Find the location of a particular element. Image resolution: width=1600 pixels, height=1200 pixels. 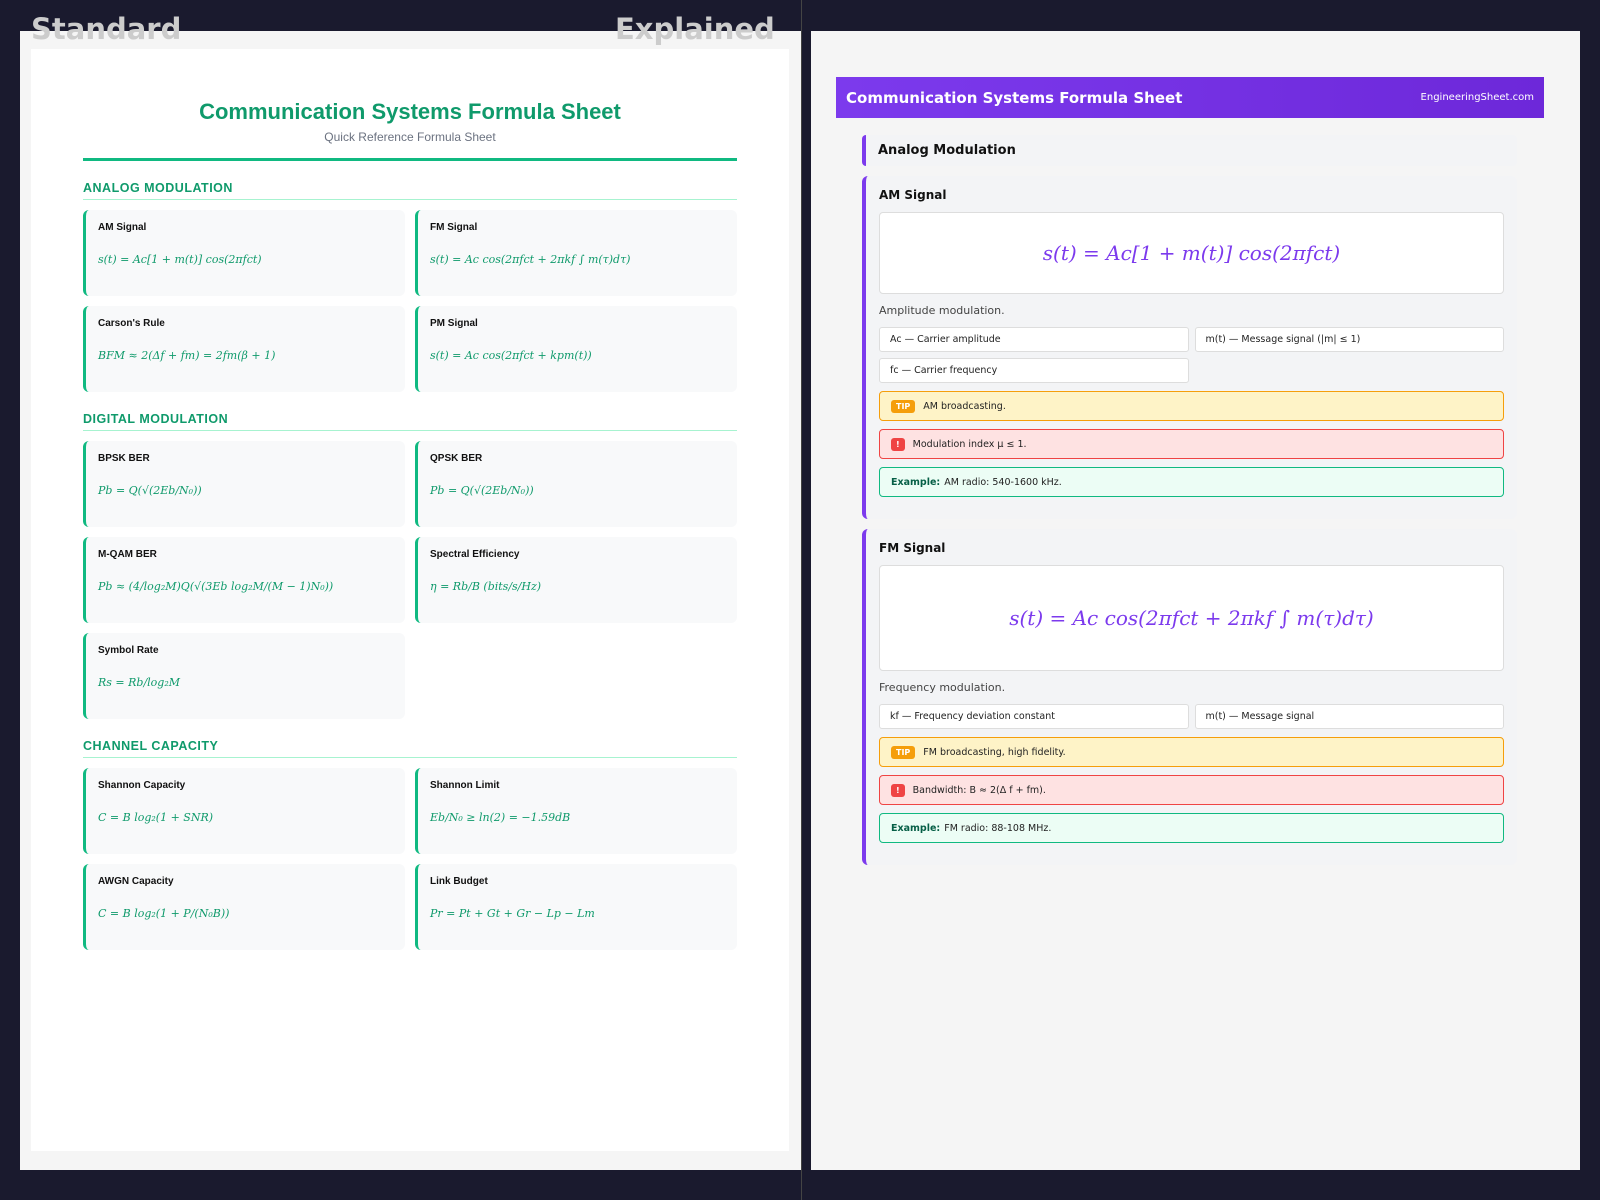

formula-card: AM Signal s(t) = Ac[1 + m(t)] cos(2πfct) is located at coordinates (244, 253).